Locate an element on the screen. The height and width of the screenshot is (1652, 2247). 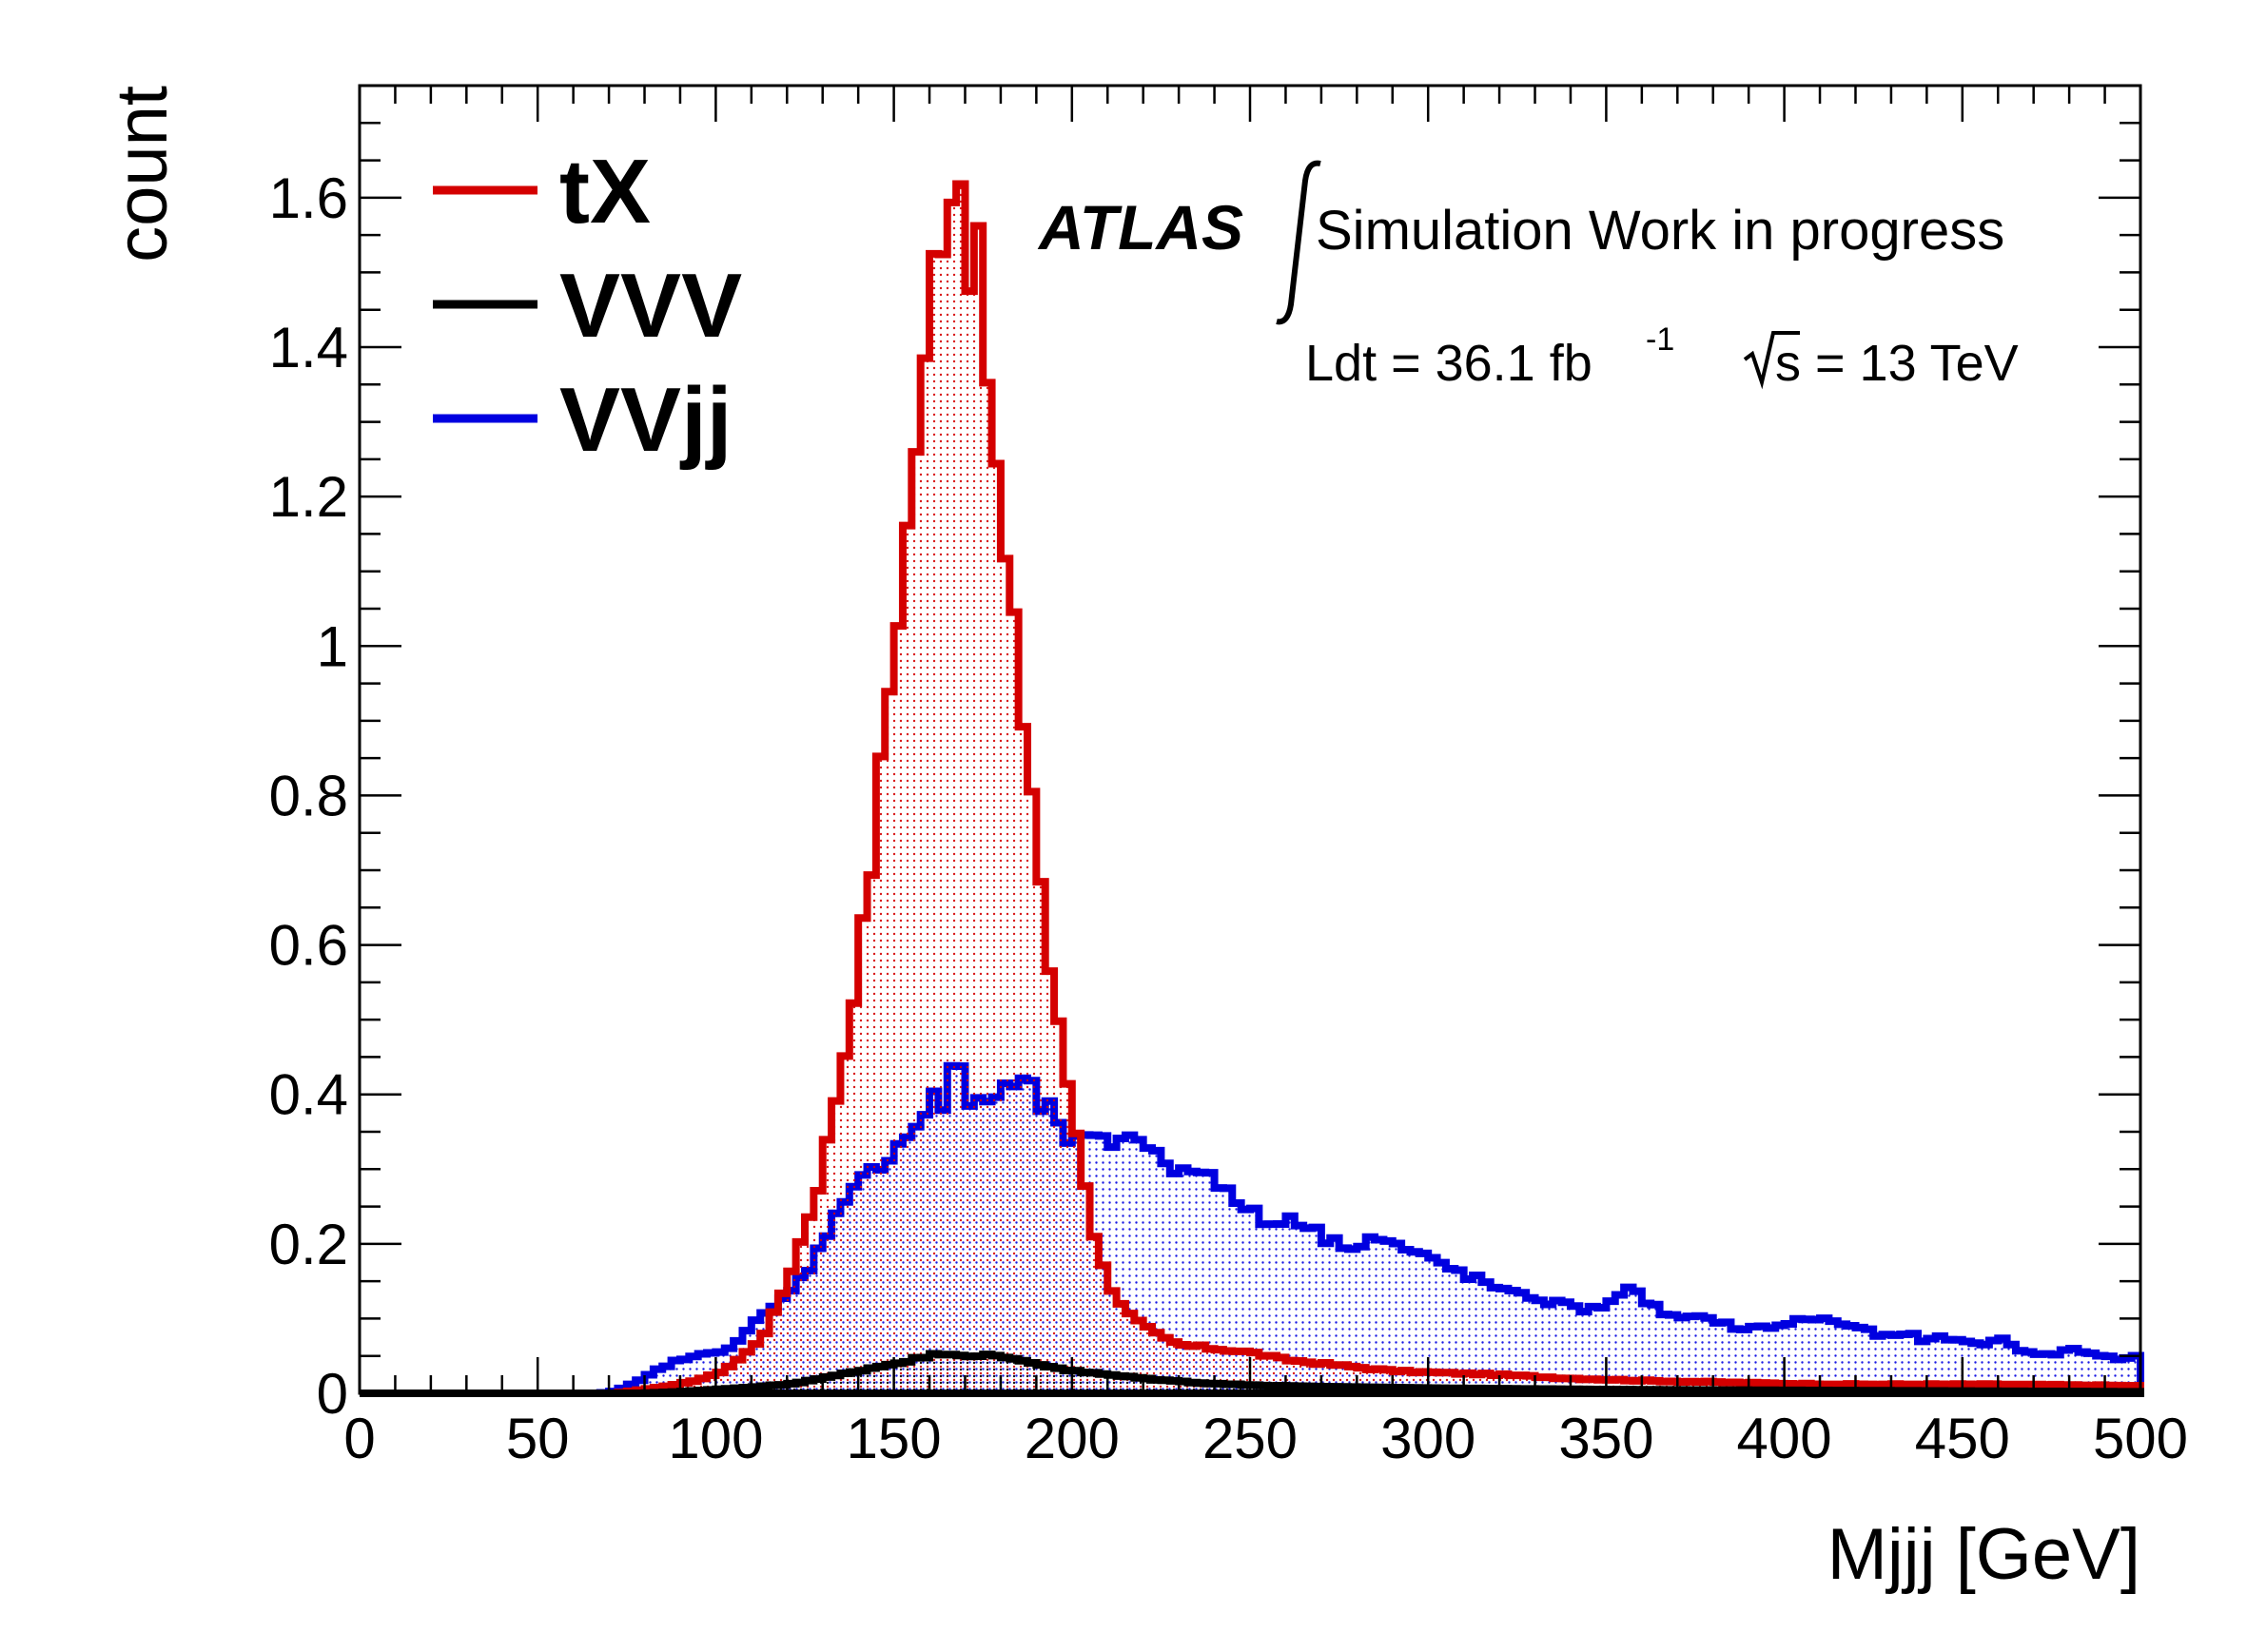
x-tick-label: 50 is located at coordinates (538, 1438).